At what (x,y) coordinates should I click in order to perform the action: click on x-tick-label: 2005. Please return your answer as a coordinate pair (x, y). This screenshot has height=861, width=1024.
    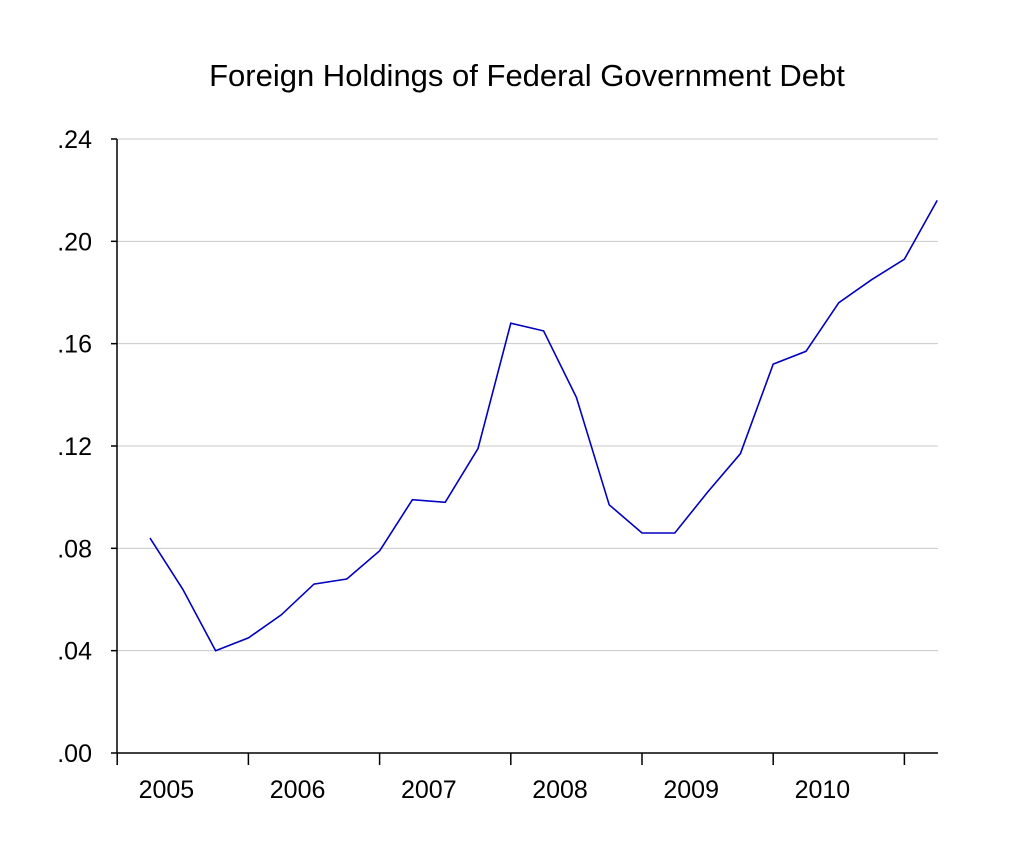
    Looking at the image, I should click on (167, 790).